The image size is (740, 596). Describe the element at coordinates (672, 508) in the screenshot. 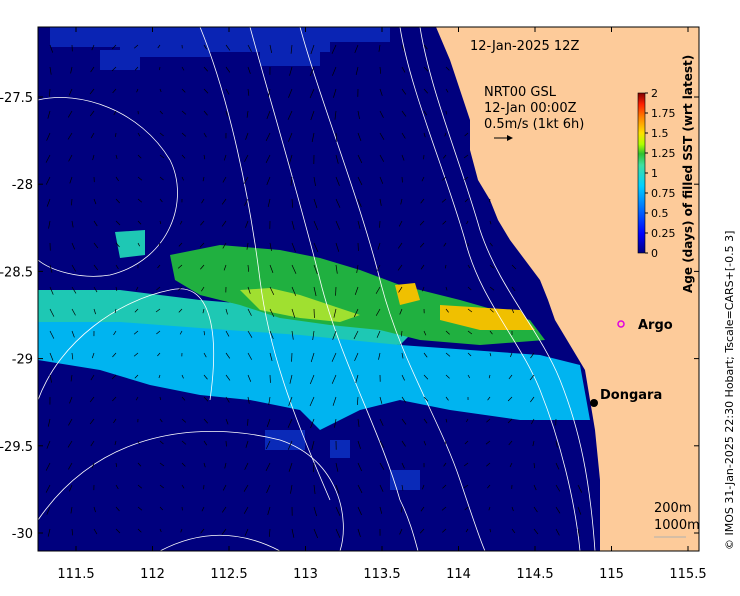

I see `depth-legend-200: 200m` at that location.